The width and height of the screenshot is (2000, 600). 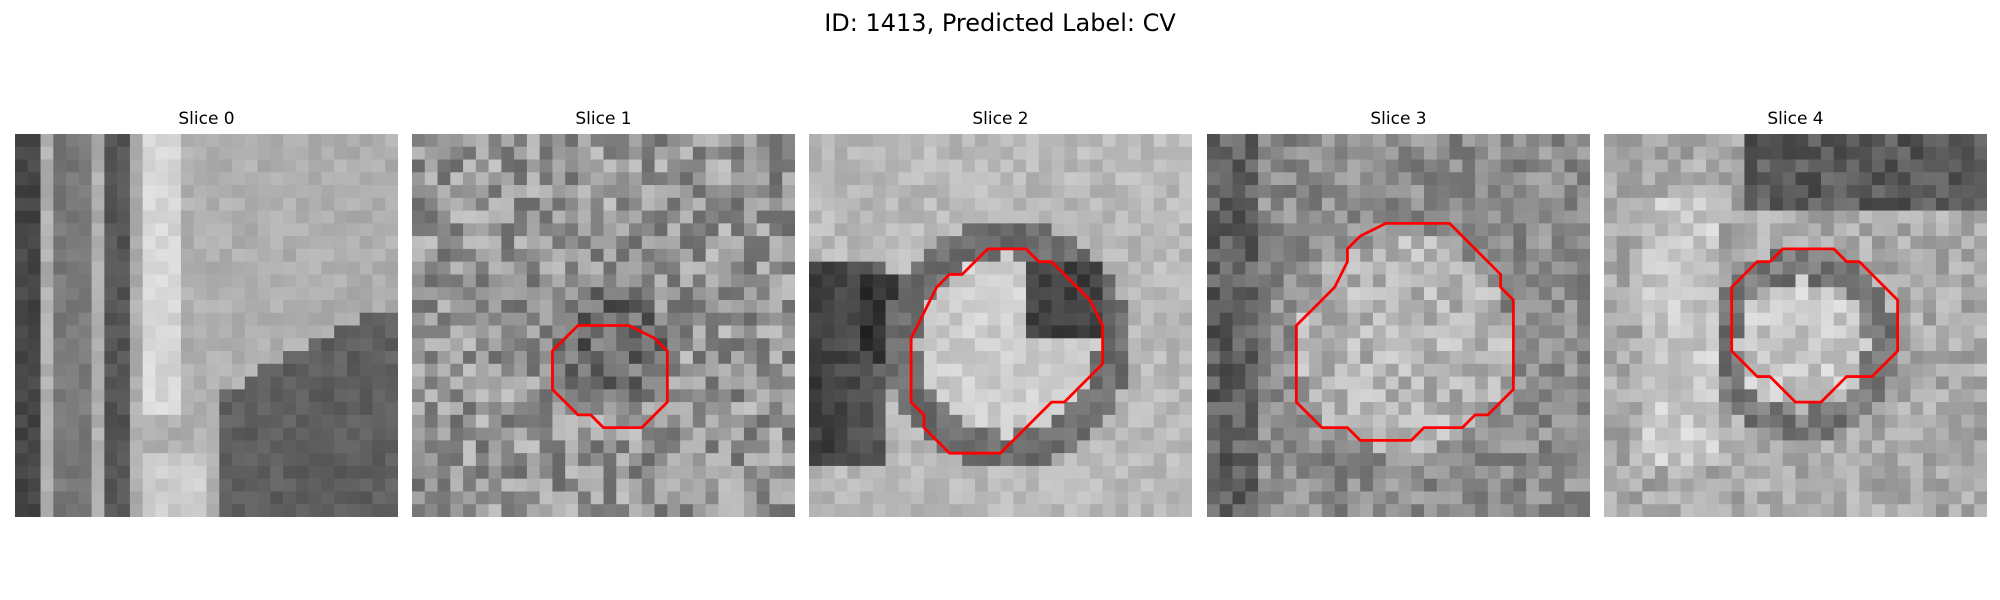 I want to click on figure-title: ID: 1413, Predicted Label: CV, so click(x=1000, y=23).